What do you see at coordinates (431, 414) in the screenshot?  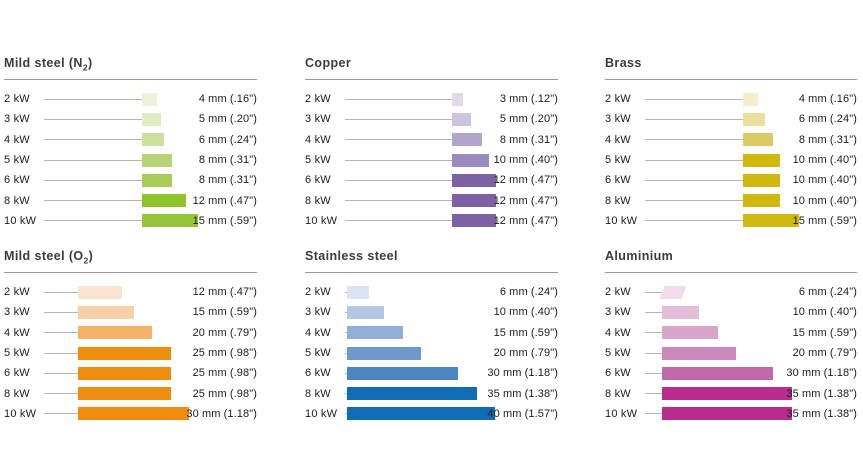 I see `bar-row: 10 kW 40 mm (1.57")` at bounding box center [431, 414].